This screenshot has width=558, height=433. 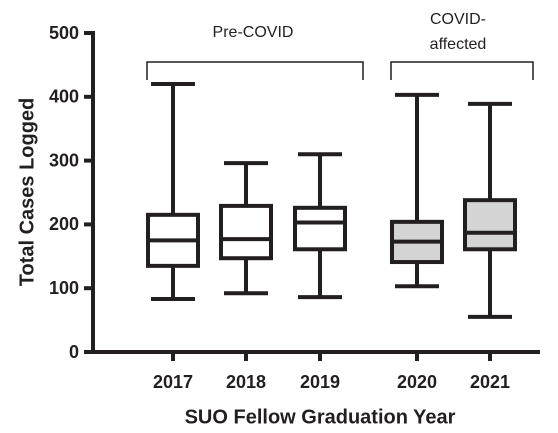 What do you see at coordinates (64, 97) in the screenshot?
I see `y-tick-label: 400` at bounding box center [64, 97].